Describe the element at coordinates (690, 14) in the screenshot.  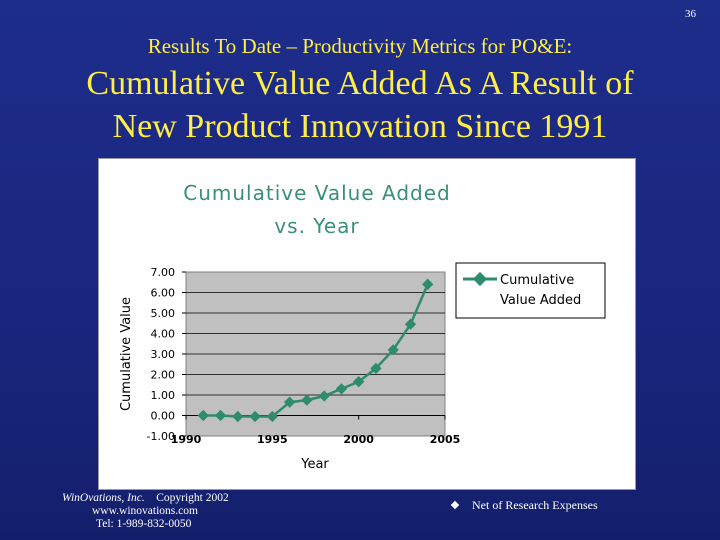
I see `slide-number: 36` at that location.